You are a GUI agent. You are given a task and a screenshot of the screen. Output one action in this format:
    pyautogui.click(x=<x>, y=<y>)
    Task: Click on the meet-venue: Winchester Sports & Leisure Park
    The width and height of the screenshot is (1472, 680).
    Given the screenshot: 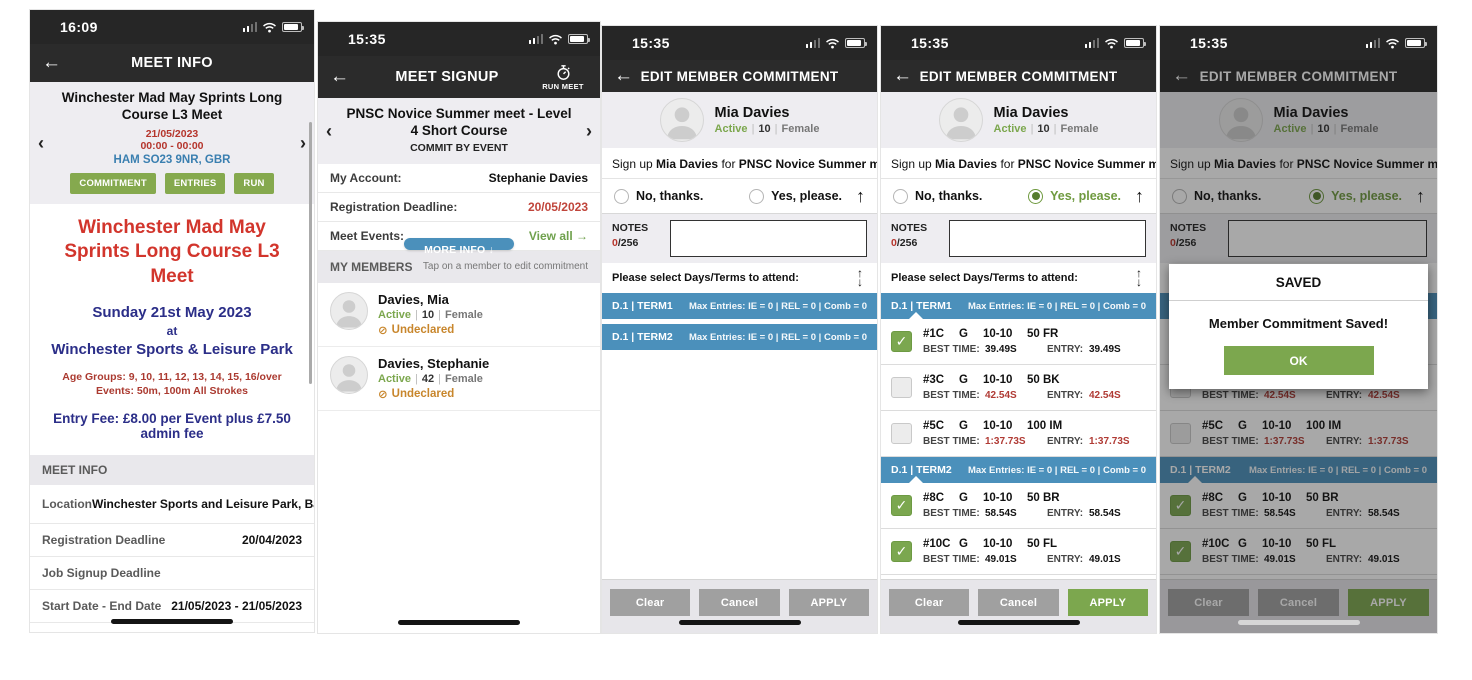 What is the action you would take?
    pyautogui.click(x=172, y=349)
    